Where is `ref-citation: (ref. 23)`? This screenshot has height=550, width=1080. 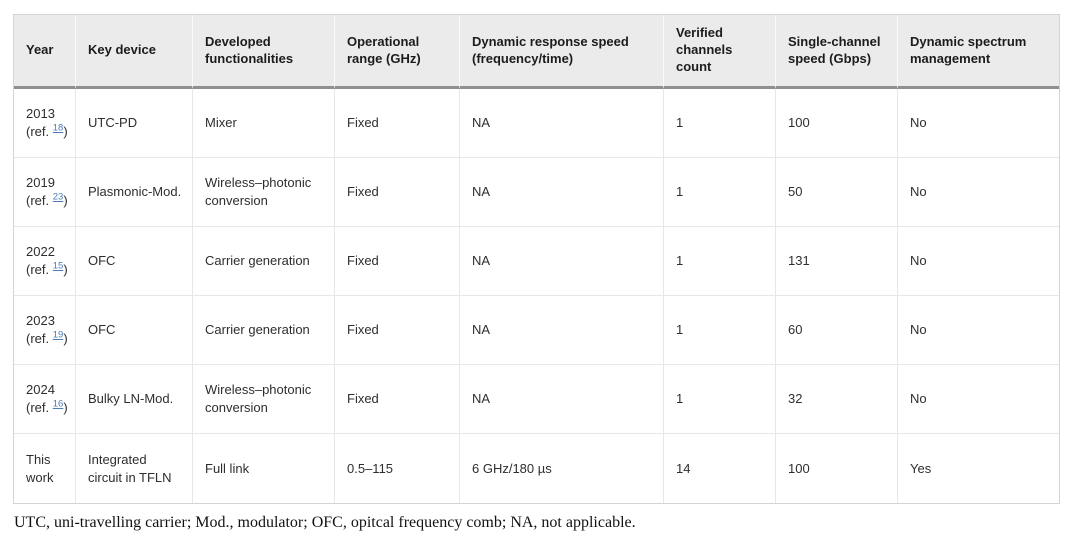 ref-citation: (ref. 23) is located at coordinates (47, 200).